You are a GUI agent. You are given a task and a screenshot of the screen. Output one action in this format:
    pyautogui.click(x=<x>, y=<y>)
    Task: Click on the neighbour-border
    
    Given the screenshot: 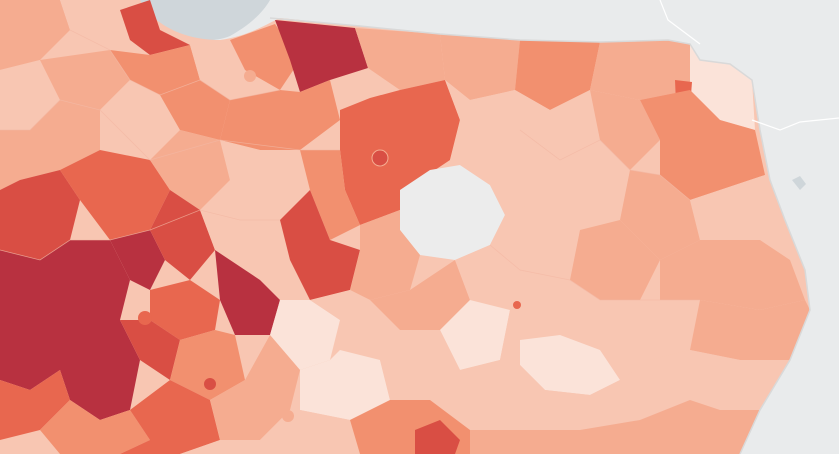 What is the action you would take?
    pyautogui.click(x=749, y=65)
    